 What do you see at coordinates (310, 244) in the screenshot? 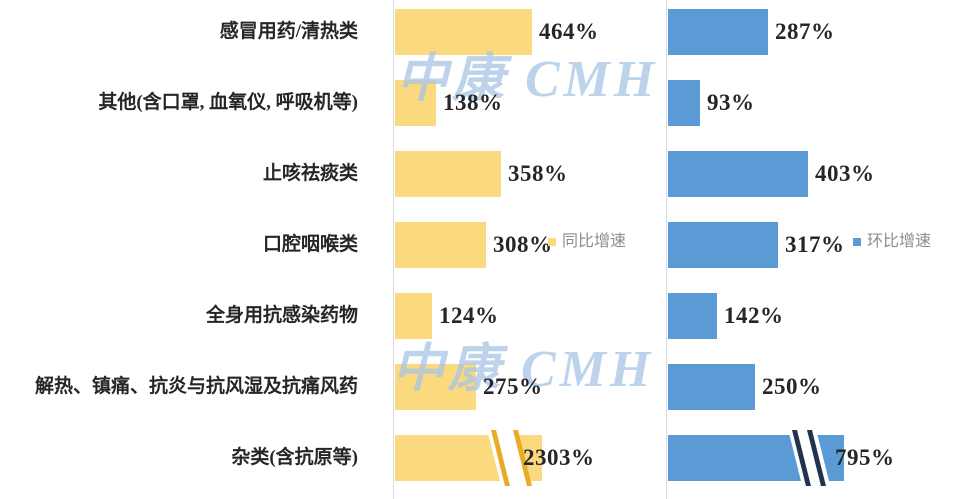
I see `category-label: 口腔咽喉类` at bounding box center [310, 244].